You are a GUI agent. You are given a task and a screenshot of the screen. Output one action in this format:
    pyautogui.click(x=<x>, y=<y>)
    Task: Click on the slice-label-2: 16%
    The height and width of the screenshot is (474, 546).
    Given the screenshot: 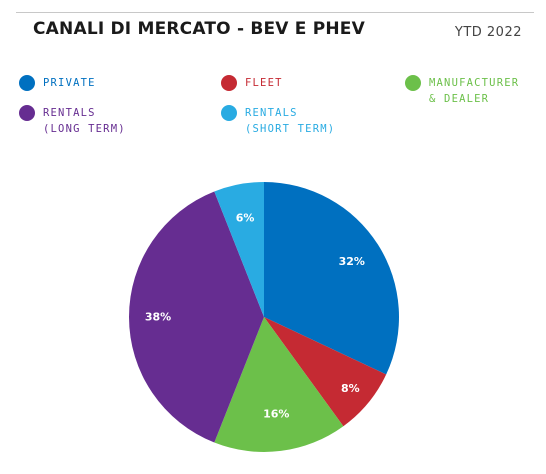 What is the action you would take?
    pyautogui.click(x=276, y=414)
    